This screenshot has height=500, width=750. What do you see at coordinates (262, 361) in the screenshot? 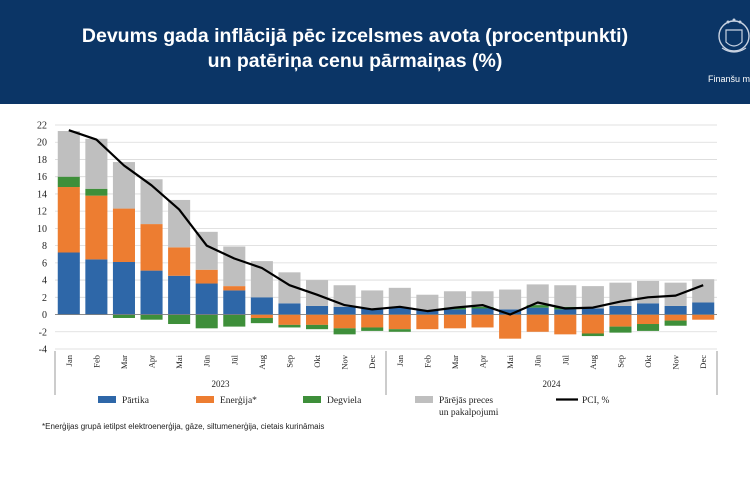
I see `x-tick-label: Aug` at bounding box center [262, 361].